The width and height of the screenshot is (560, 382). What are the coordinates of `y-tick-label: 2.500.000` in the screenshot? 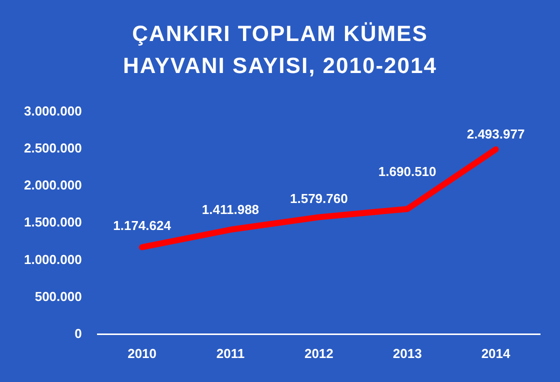 It's located at (53, 148).